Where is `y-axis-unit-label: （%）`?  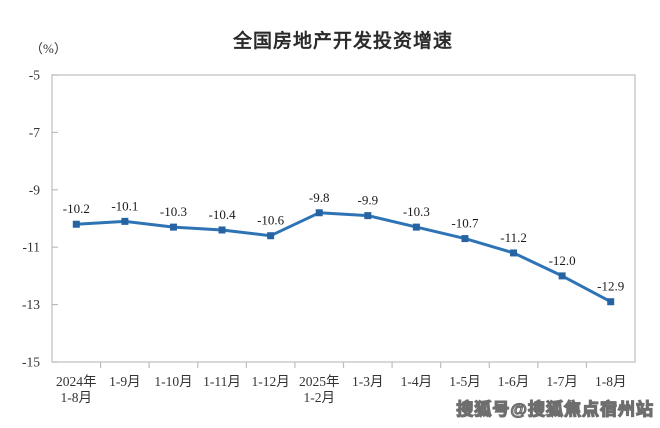
y-axis-unit-label: （%） is located at coordinates (48, 48).